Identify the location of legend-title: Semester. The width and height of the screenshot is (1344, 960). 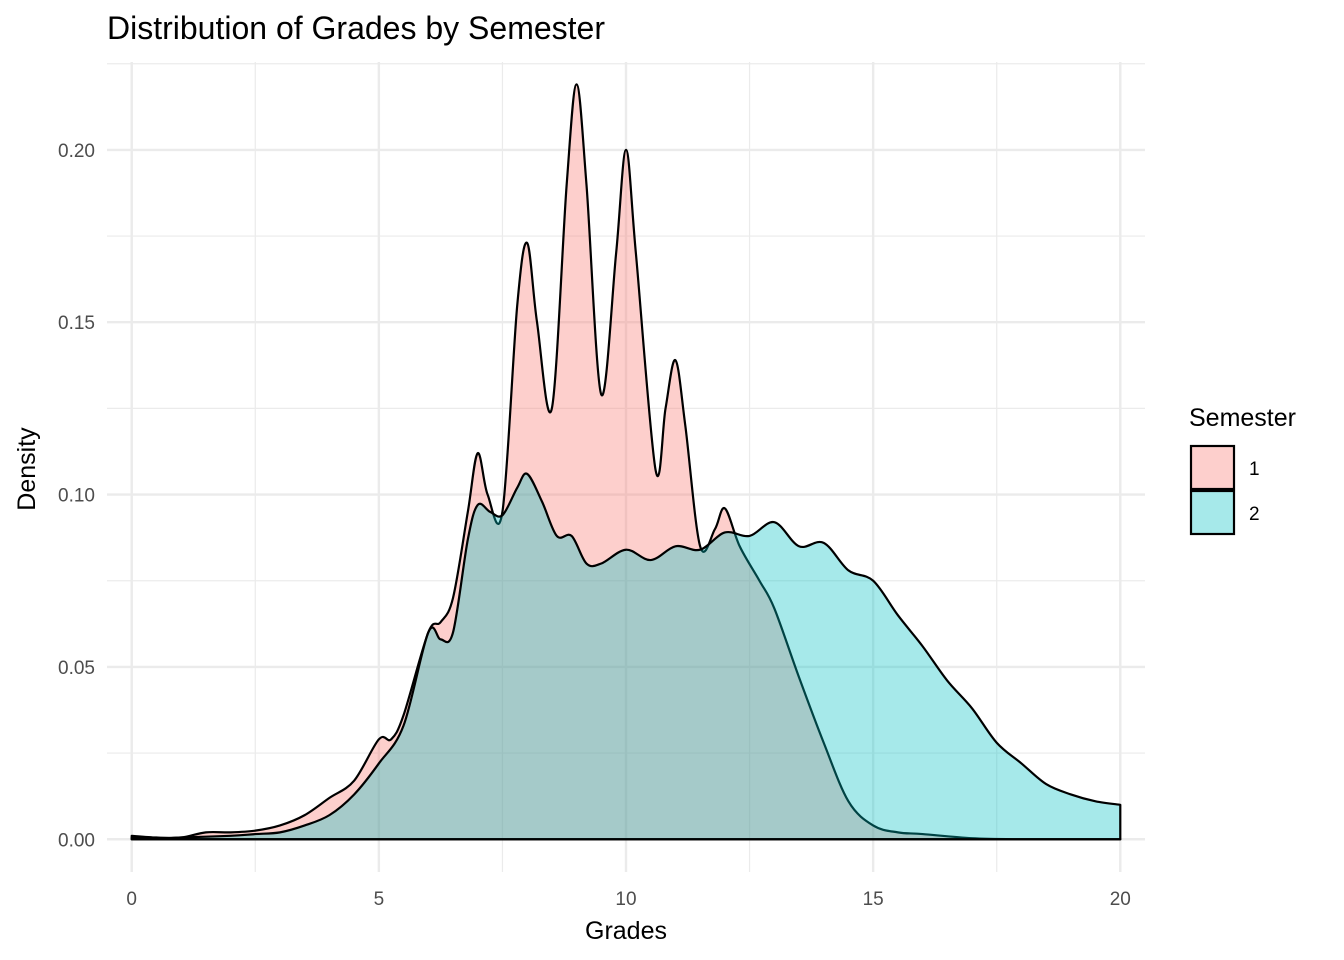
(1242, 418).